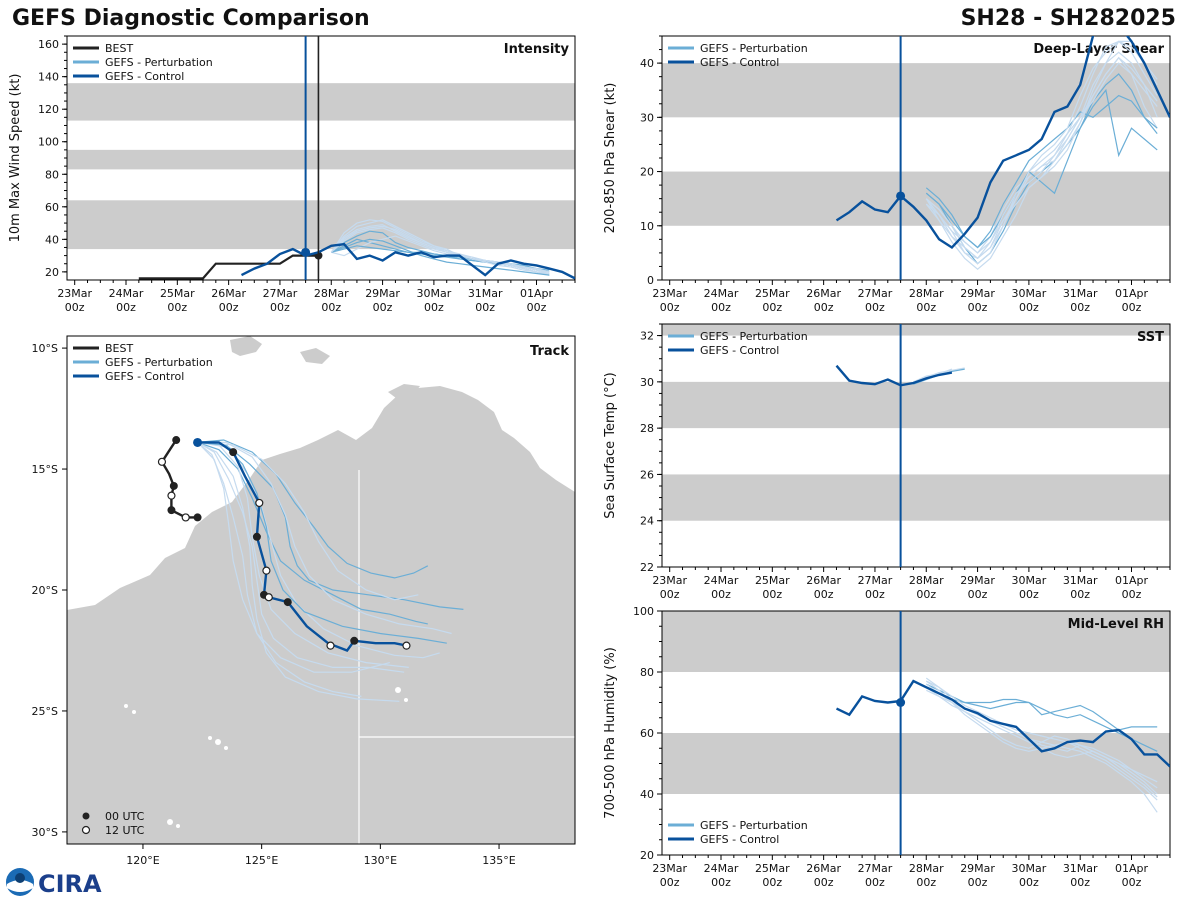 The width and height of the screenshot is (1200, 902). What do you see at coordinates (610, 158) in the screenshot?
I see `shear-ylabel: 200-850 hPa Shear (kt)` at bounding box center [610, 158].